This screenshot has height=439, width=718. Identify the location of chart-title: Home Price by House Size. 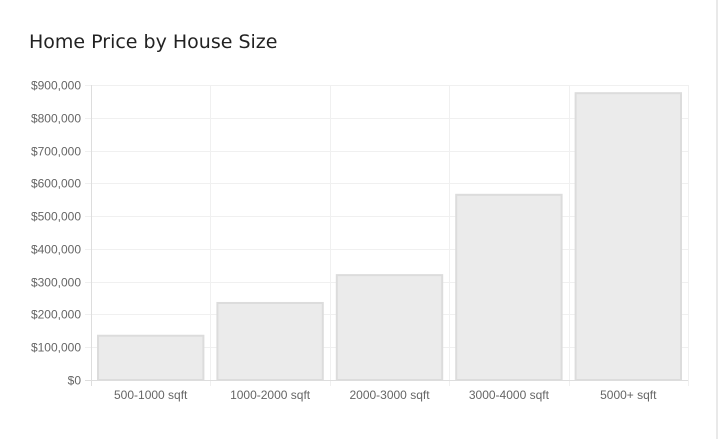
(153, 42).